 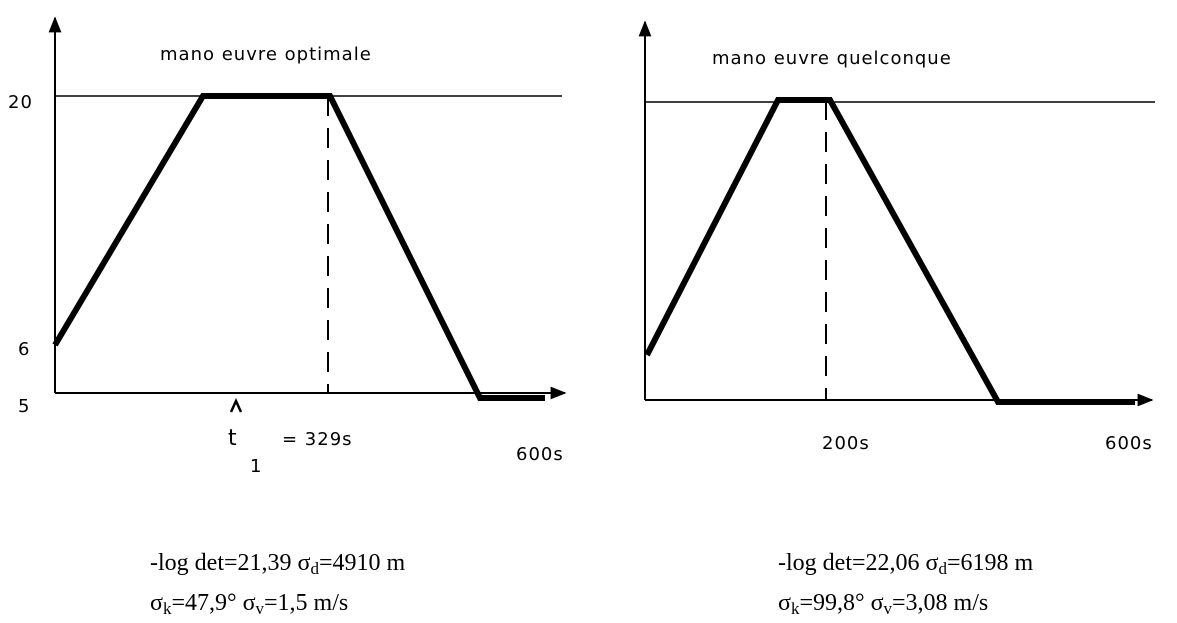 What do you see at coordinates (883, 604) in the screenshot?
I see `caption: σk=99,8° σv=3,08 m/s` at bounding box center [883, 604].